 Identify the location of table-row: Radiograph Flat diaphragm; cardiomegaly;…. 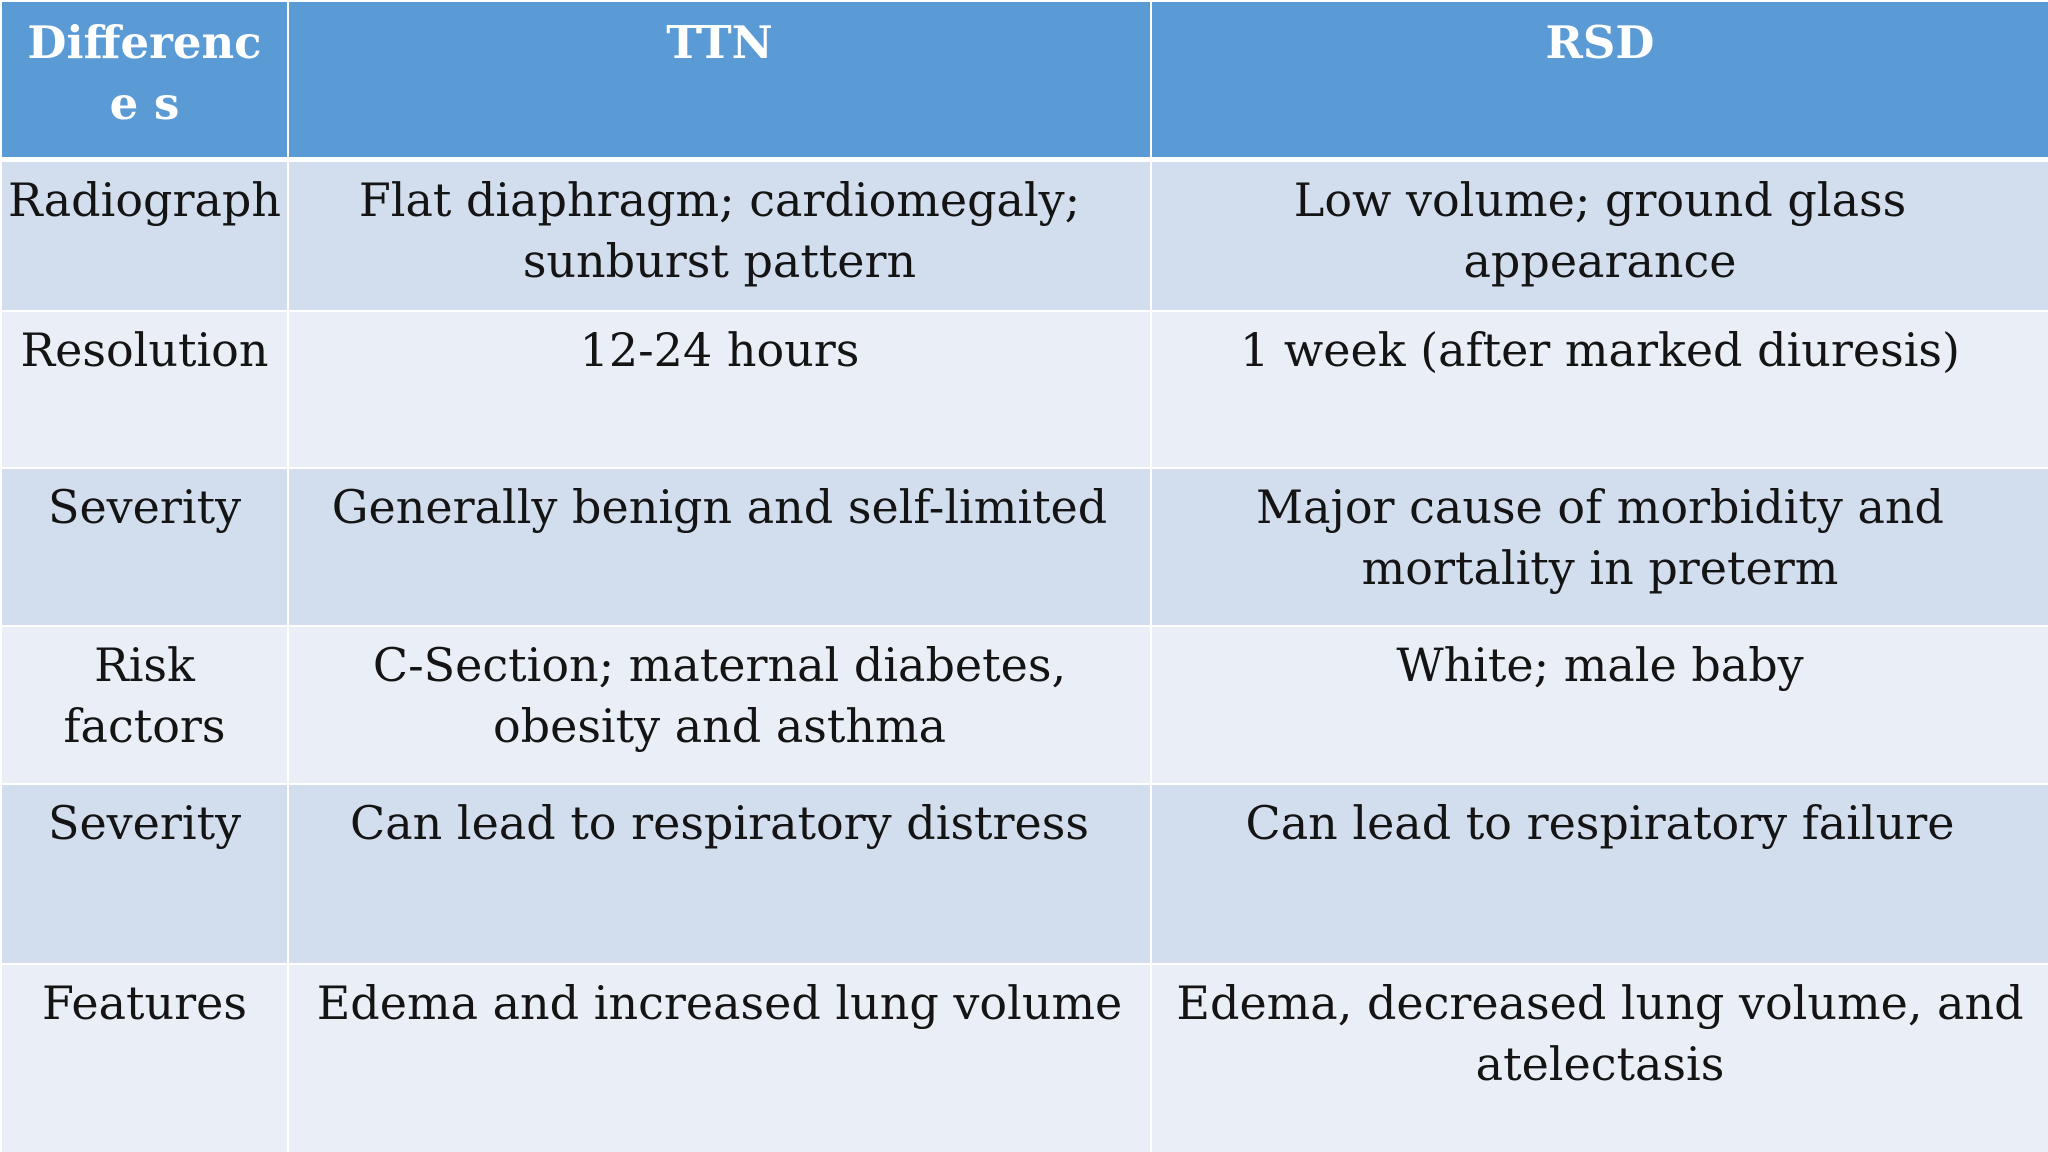
(1024, 235).